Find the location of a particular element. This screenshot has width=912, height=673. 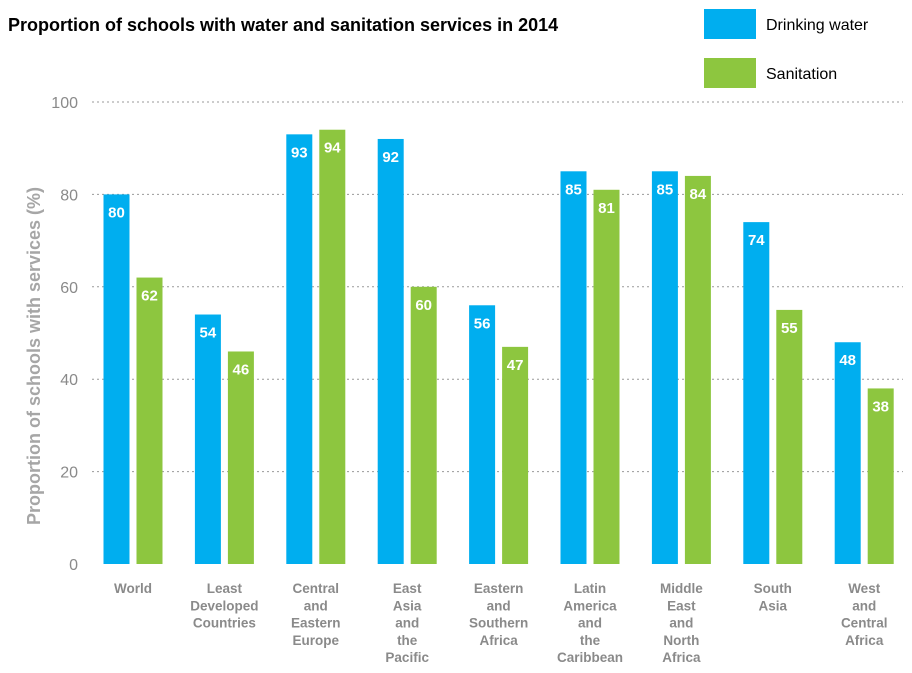

bar-drinking-water-west-and-central-africa is located at coordinates (847, 453).